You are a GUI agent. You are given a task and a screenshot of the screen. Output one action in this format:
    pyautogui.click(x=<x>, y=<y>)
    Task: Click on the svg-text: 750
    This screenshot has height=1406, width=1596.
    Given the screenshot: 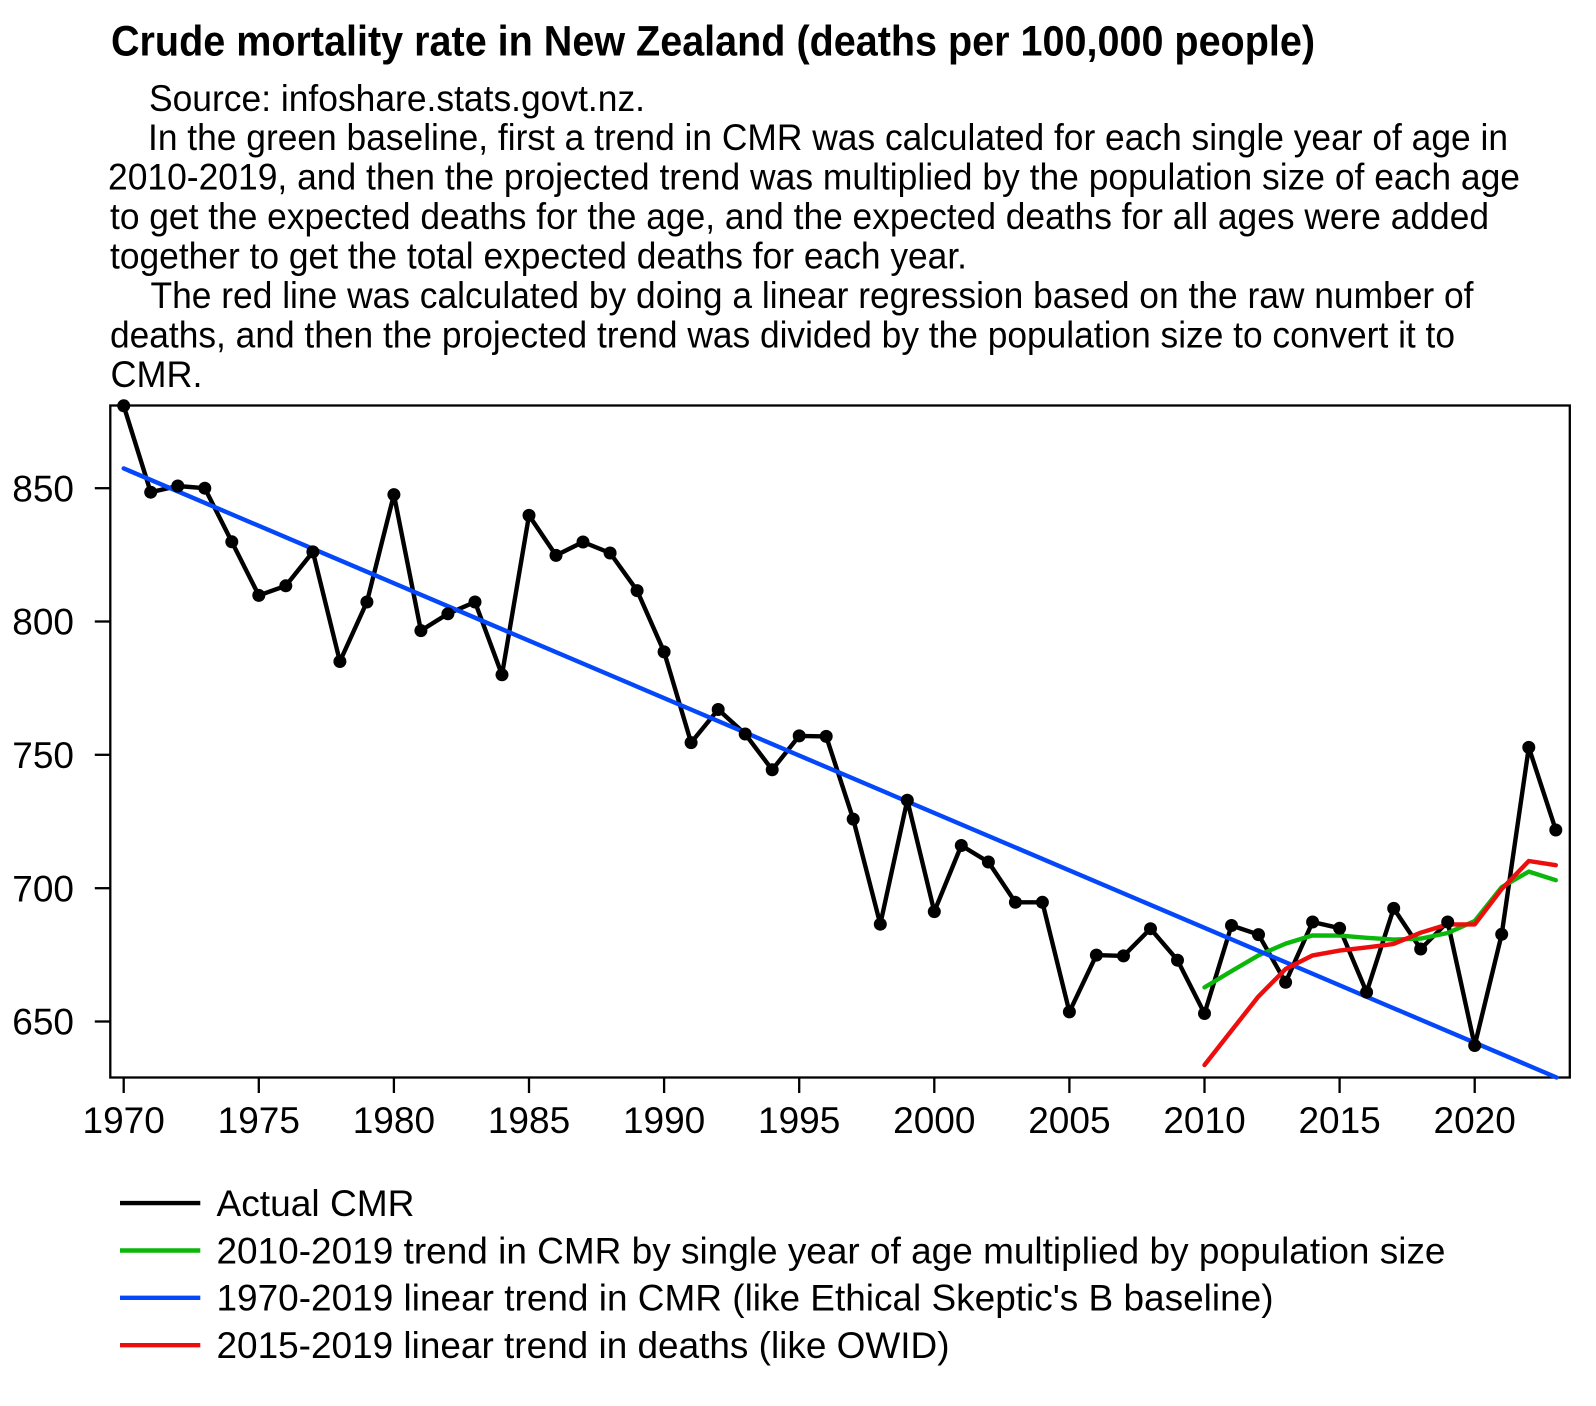 What is the action you would take?
    pyautogui.click(x=43, y=755)
    